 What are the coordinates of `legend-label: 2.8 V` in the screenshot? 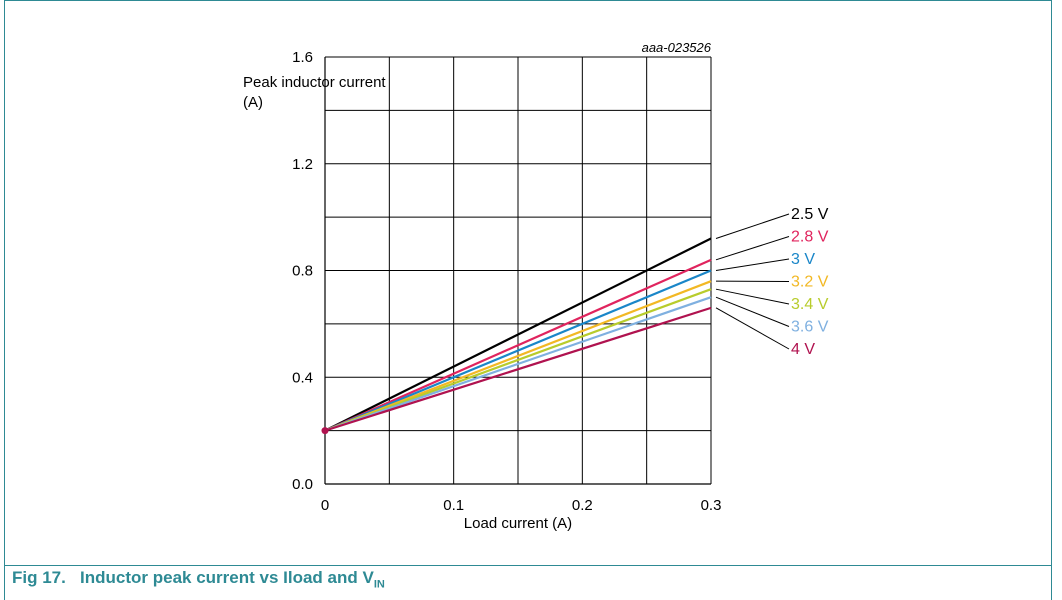 It's located at (810, 237).